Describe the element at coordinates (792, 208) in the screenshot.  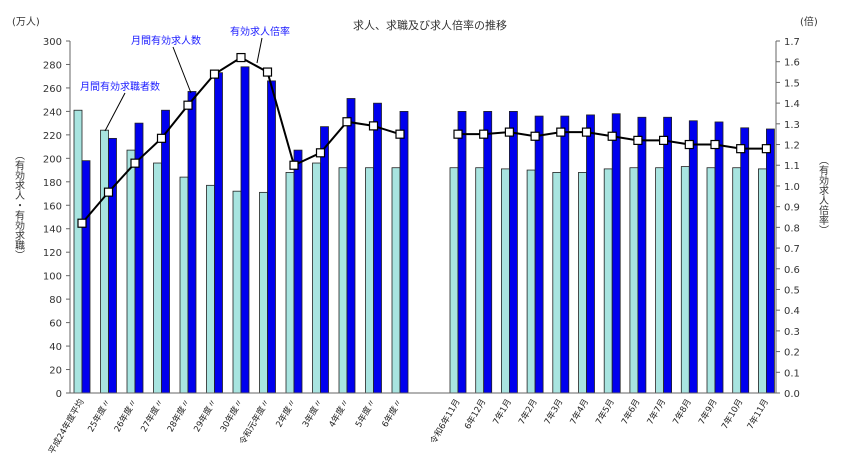
I see `y2-tick-label: 0.9` at that location.